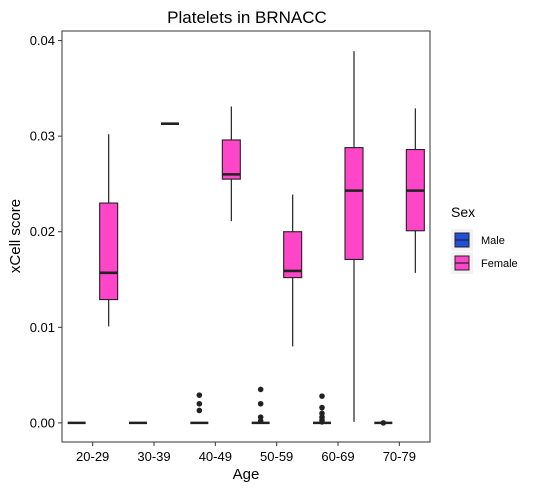  Describe the element at coordinates (246, 453) in the screenshot. I see `x-axis: 20-29 30-39 40-49 50-59 60-69 70-79` at that location.